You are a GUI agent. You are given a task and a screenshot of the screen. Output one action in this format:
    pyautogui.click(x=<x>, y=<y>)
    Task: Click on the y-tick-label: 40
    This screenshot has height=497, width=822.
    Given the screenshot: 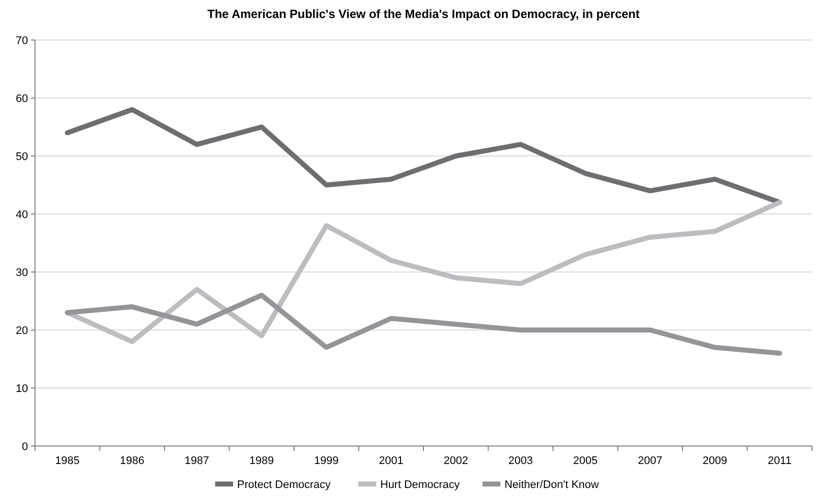 What is the action you would take?
    pyautogui.click(x=22, y=215)
    